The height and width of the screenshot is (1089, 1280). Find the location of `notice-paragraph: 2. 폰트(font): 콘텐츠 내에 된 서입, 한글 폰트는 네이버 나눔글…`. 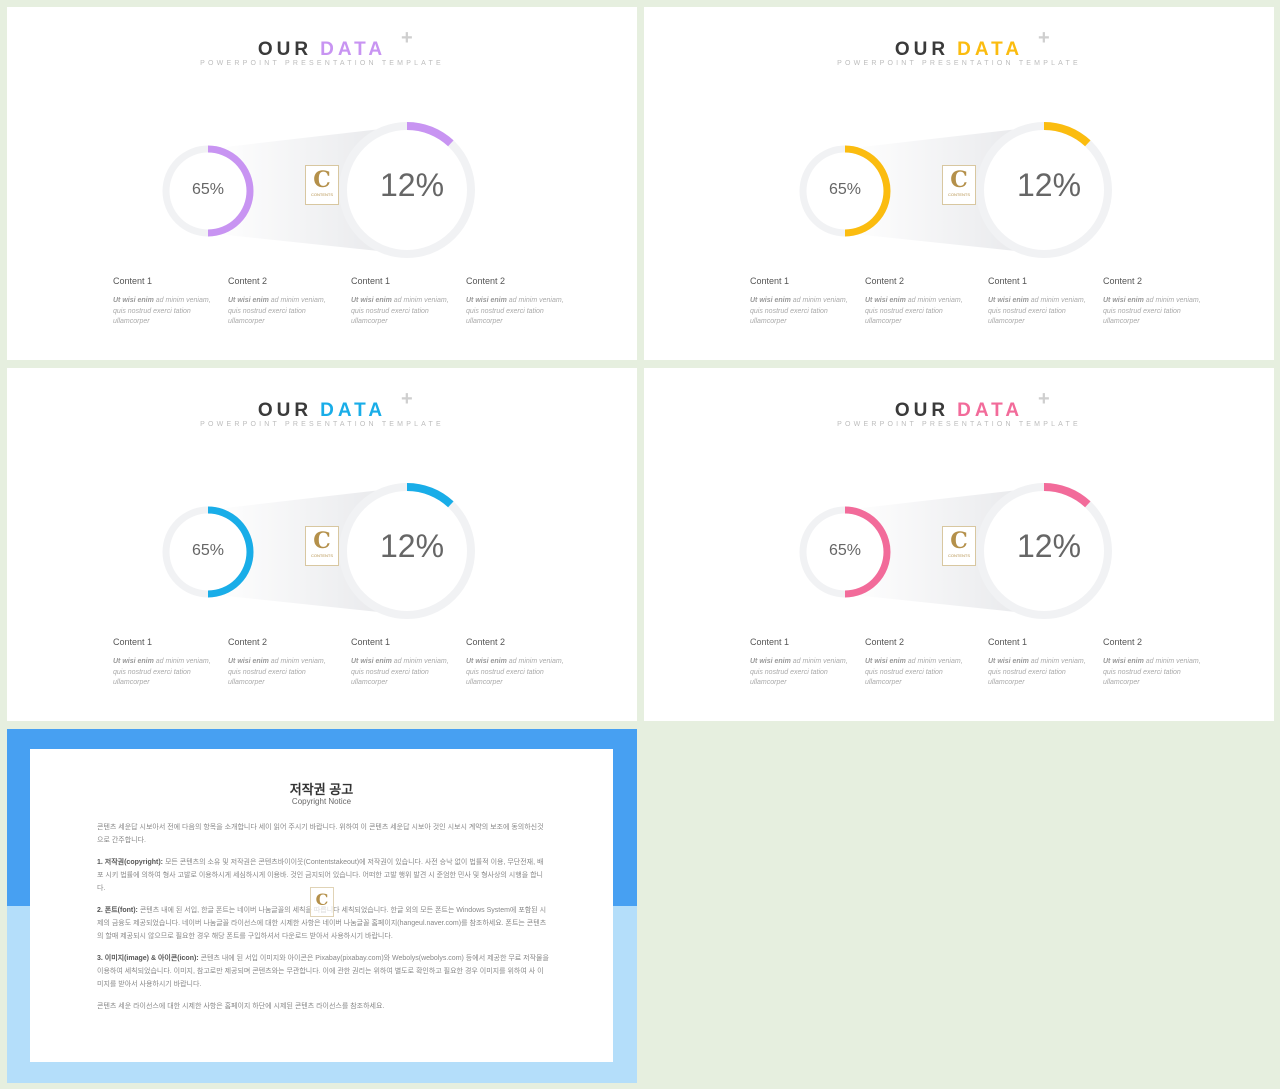

notice-paragraph: 2. 폰트(font): 콘텐츠 내에 된 서입, 한글 폰트는 네이버 나눔글… is located at coordinates (322, 923).